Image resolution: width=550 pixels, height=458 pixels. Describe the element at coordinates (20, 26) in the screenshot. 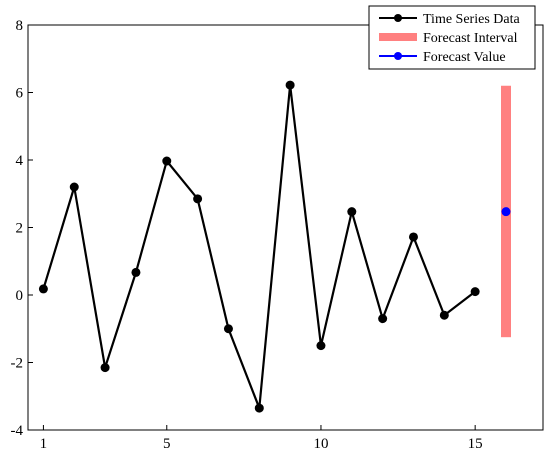

I see `y-tick-label: 8` at that location.